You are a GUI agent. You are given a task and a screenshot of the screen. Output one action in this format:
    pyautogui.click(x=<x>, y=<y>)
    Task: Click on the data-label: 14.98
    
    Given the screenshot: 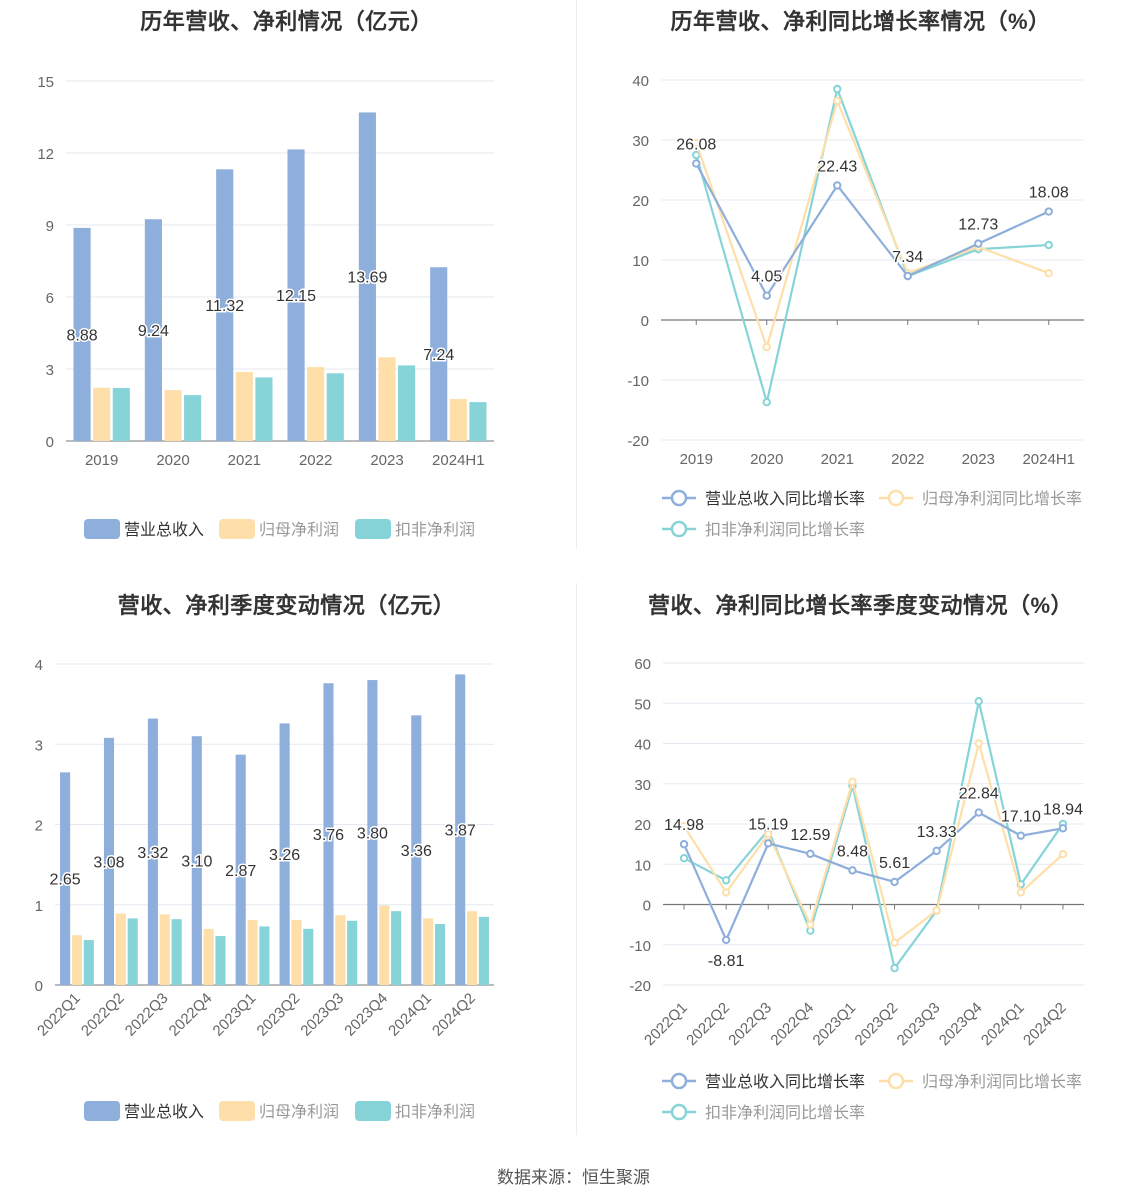 What is the action you would take?
    pyautogui.click(x=684, y=825)
    